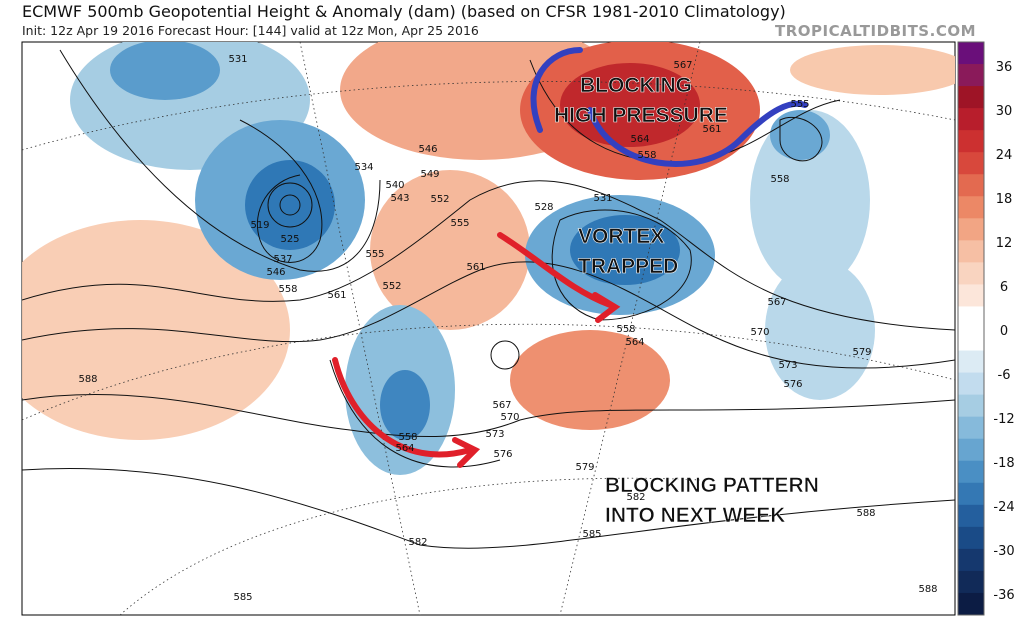 This screenshot has width=1021, height=631. What do you see at coordinates (1004, 155) in the screenshot?
I see `colorbar-label: 24` at bounding box center [1004, 155].